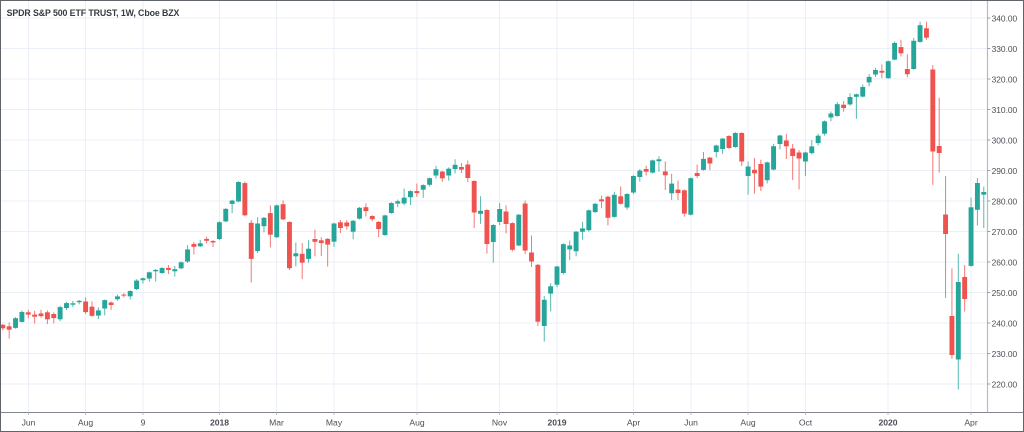  What do you see at coordinates (334, 422) in the screenshot?
I see `svg-text: May` at bounding box center [334, 422].